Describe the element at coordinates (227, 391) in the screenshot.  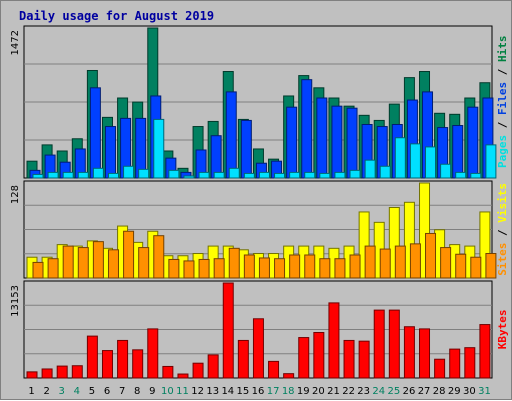
I see `x-tick-label-day-14: 14` at that location.